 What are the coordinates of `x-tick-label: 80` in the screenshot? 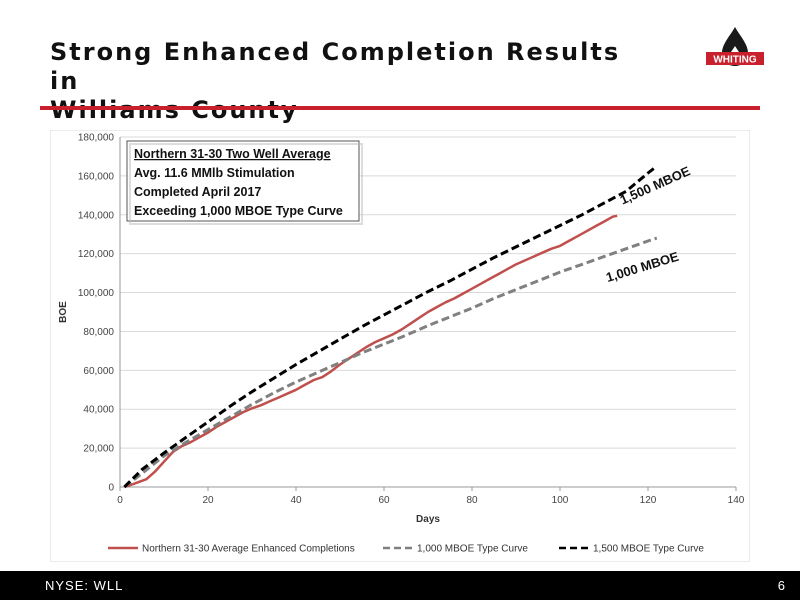 It's located at (472, 500).